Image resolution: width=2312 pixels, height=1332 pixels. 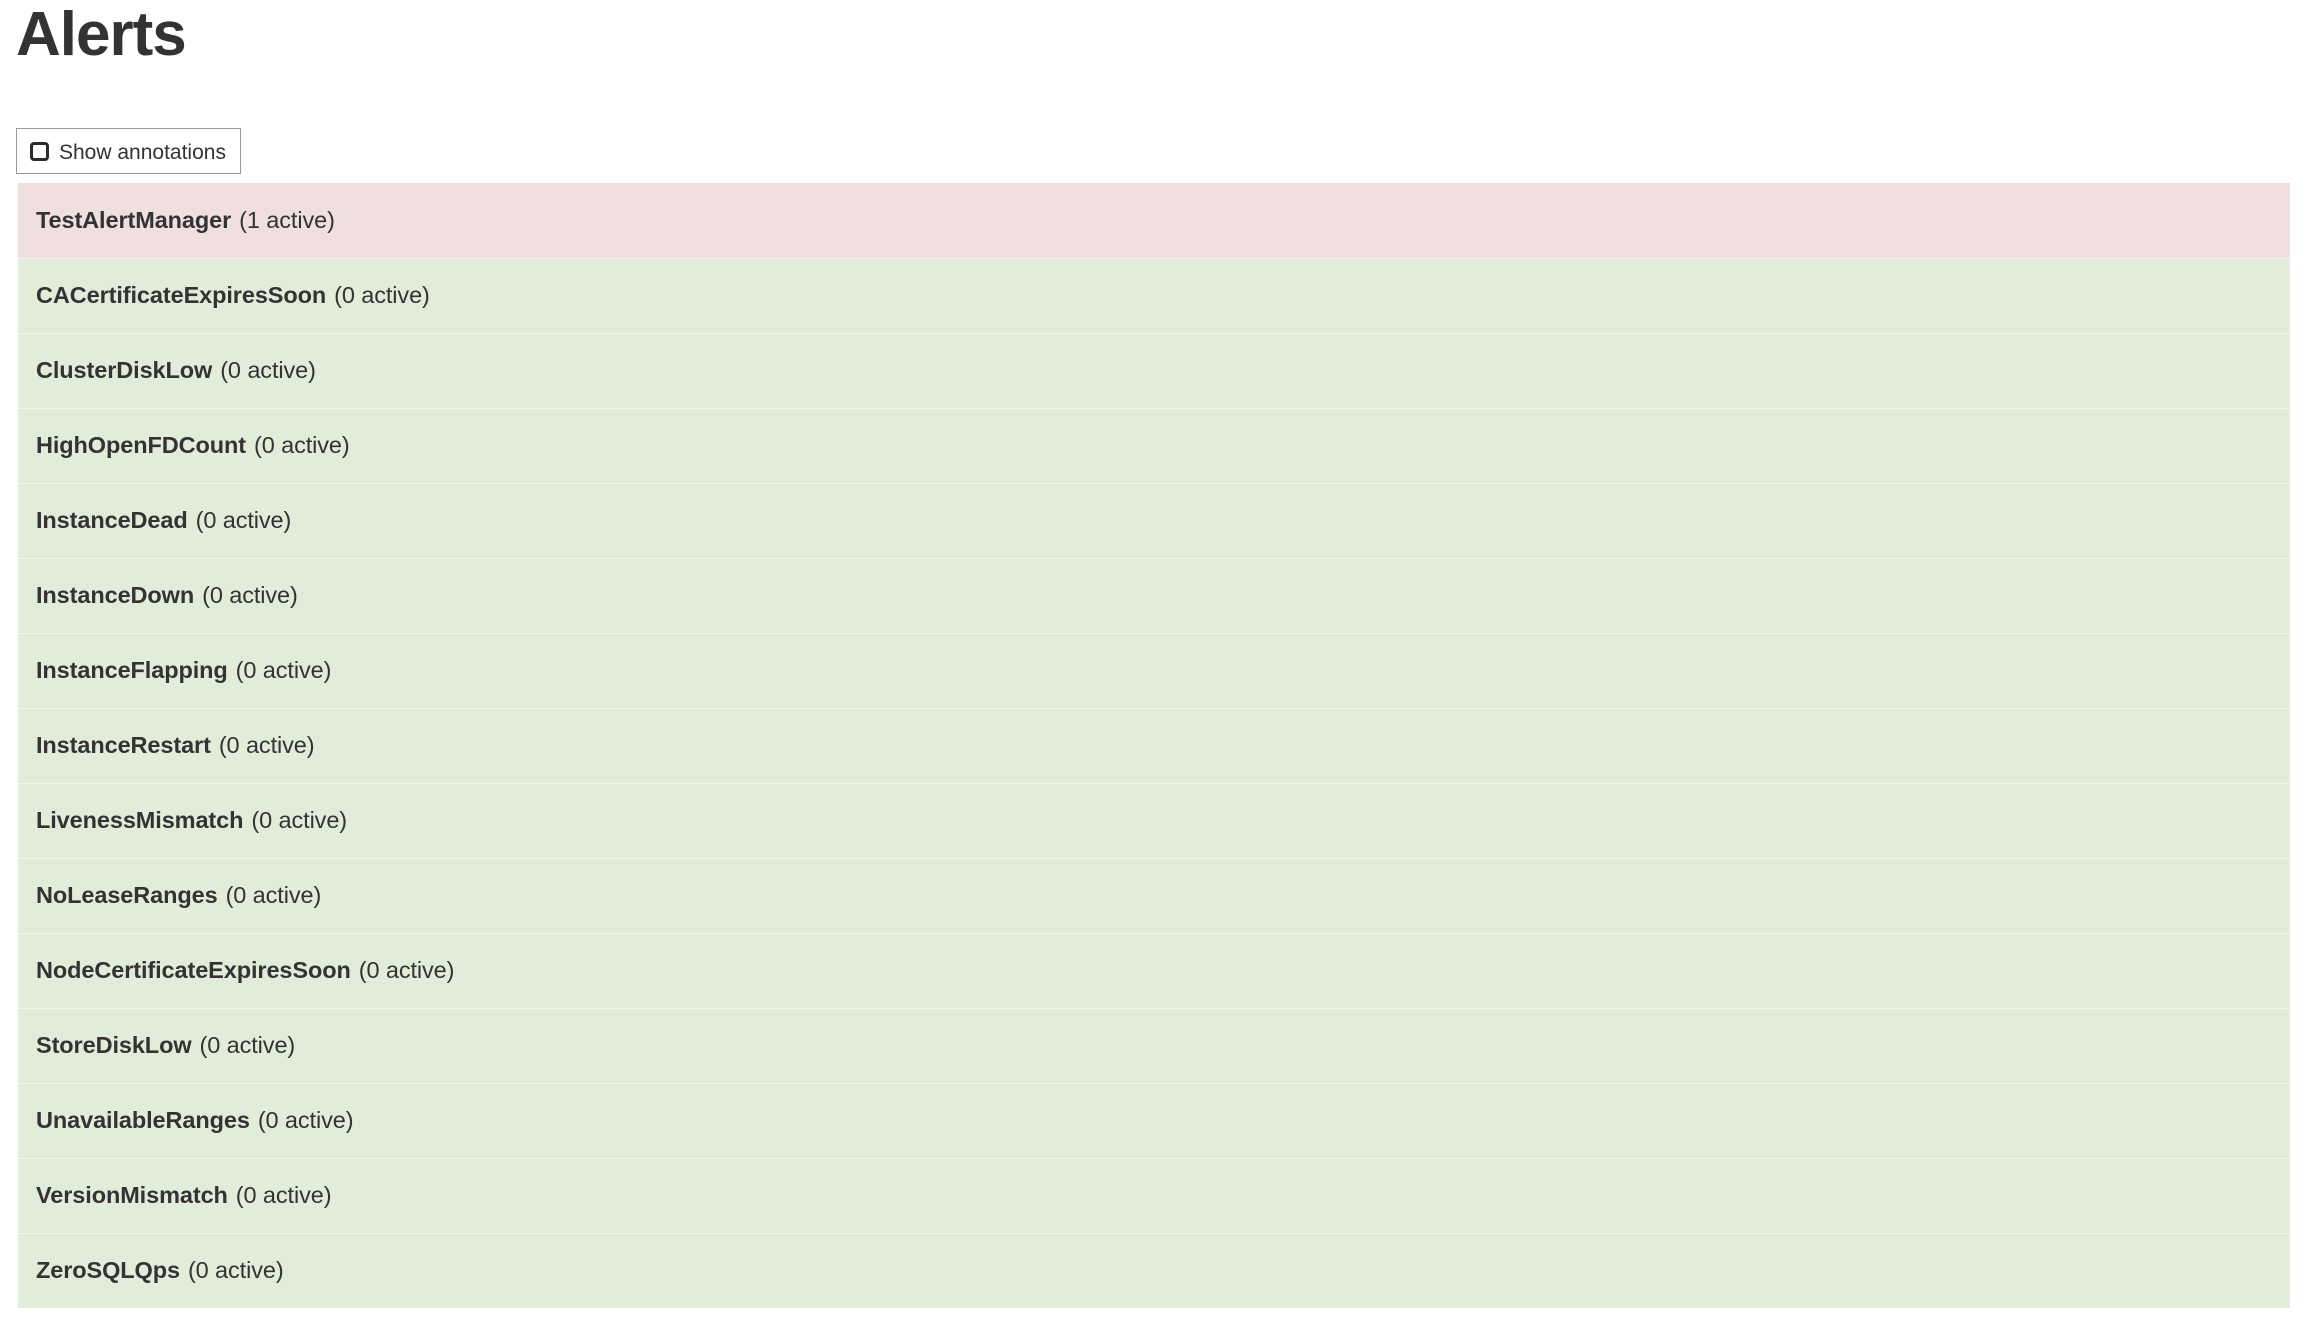 I want to click on alert-name: StoreDiskLow, so click(x=114, y=1045).